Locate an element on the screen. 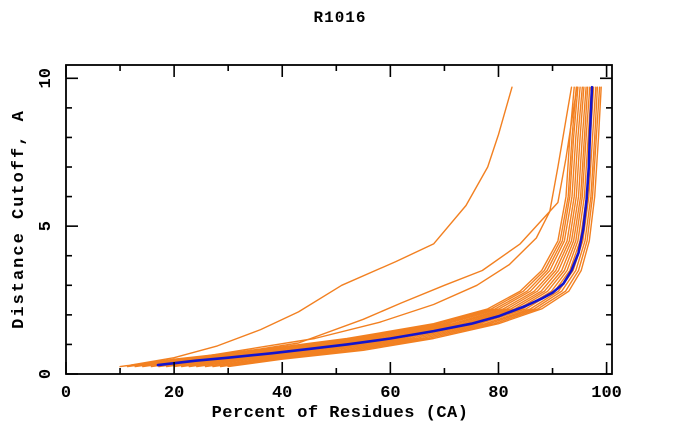 The image size is (680, 440). y-tick-labels: 0 5 10 is located at coordinates (46, 223).